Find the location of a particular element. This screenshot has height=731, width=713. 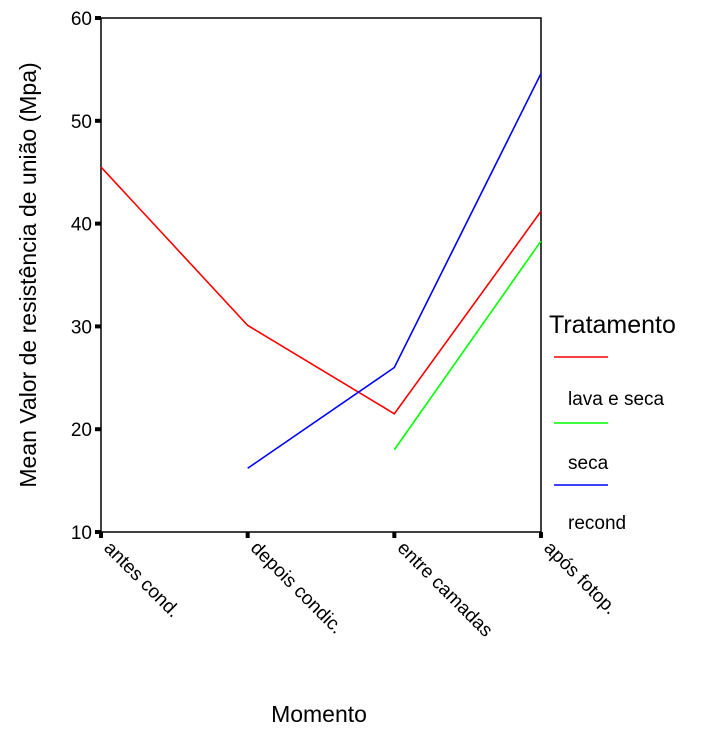

x-tick-label: antes cond. is located at coordinates (141, 580).